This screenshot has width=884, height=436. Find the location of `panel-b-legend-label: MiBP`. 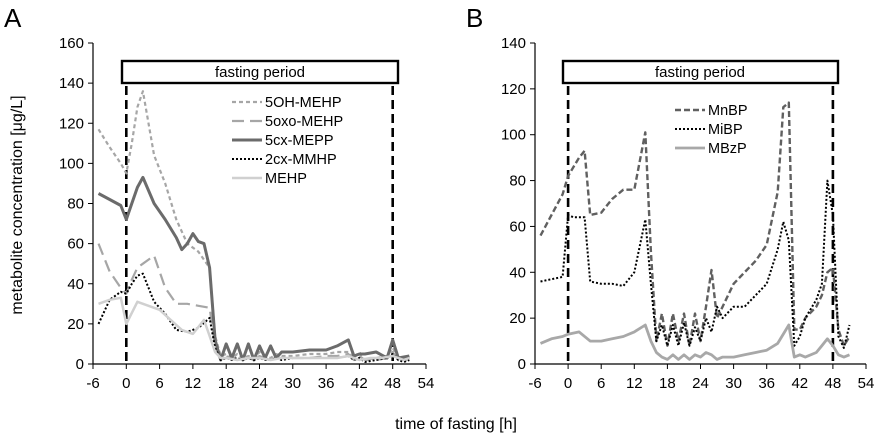

panel-b-legend-label: MiBP is located at coordinates (725, 130).